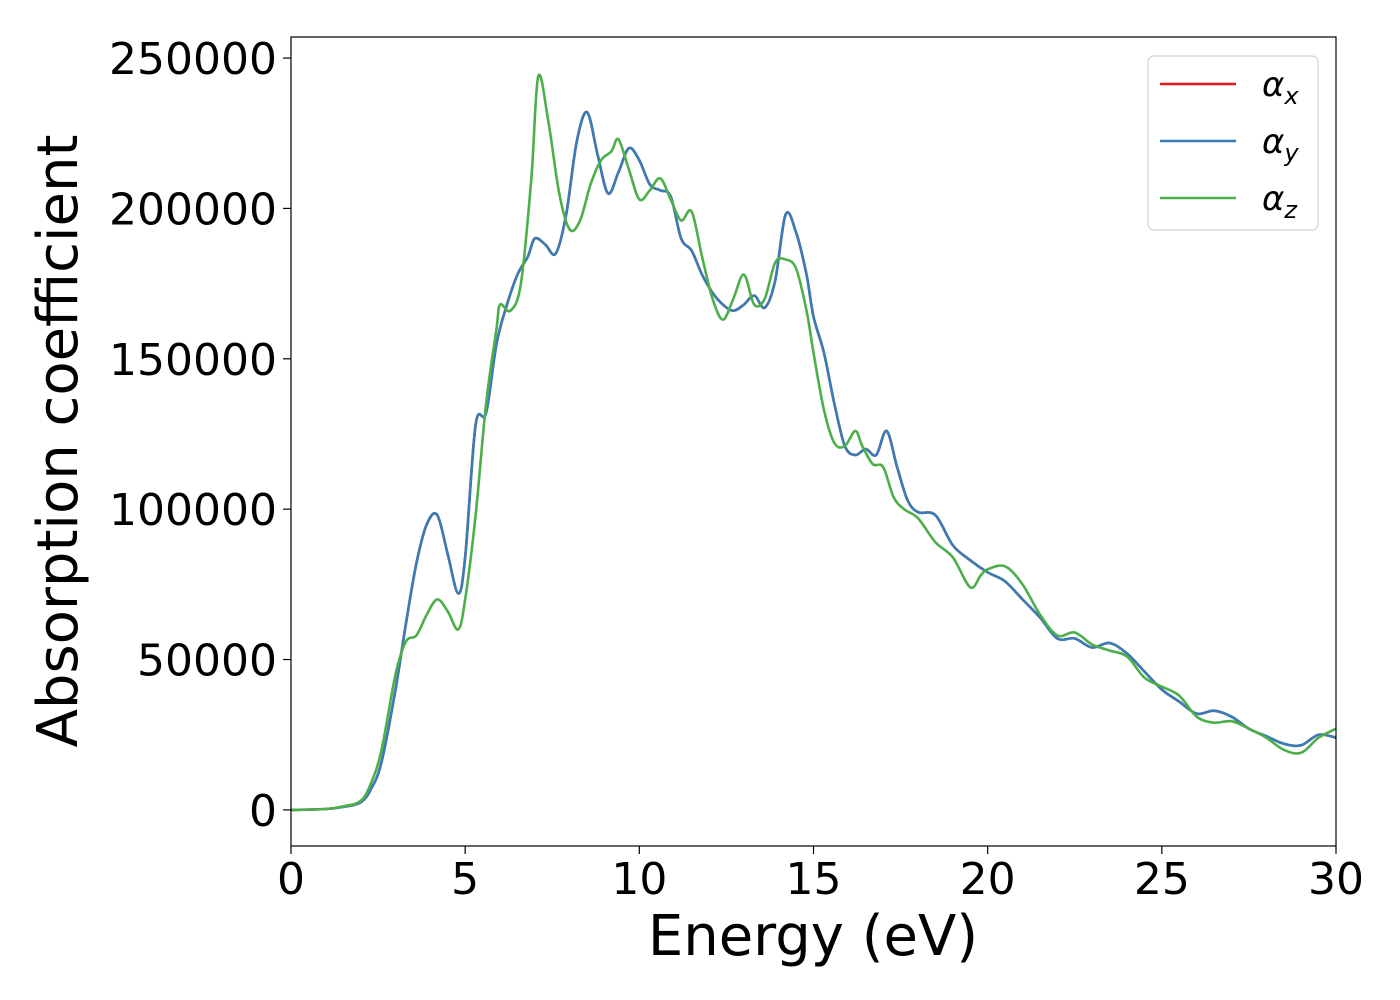 This screenshot has width=1400, height=1000. What do you see at coordinates (1290, 210) in the screenshot?
I see `legend-subscript: z` at bounding box center [1290, 210].